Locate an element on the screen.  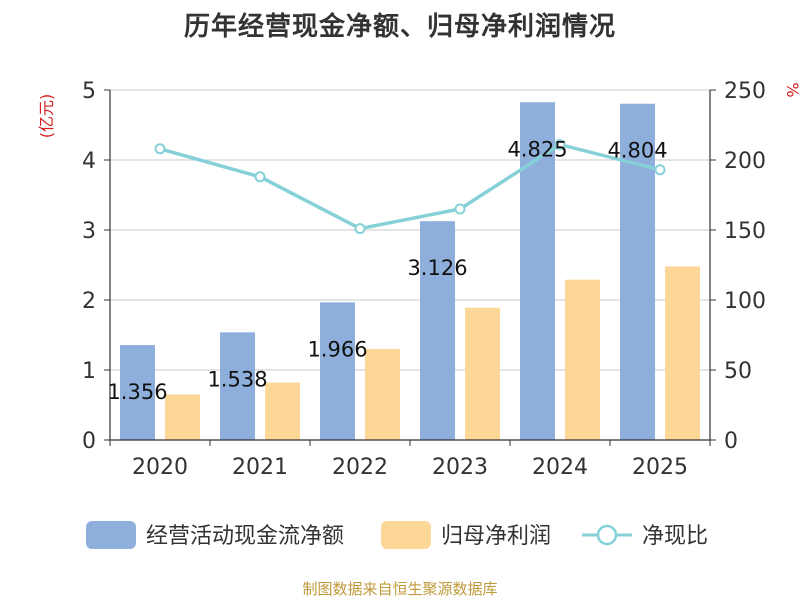
data-label: 1.356 is located at coordinates (137, 392).